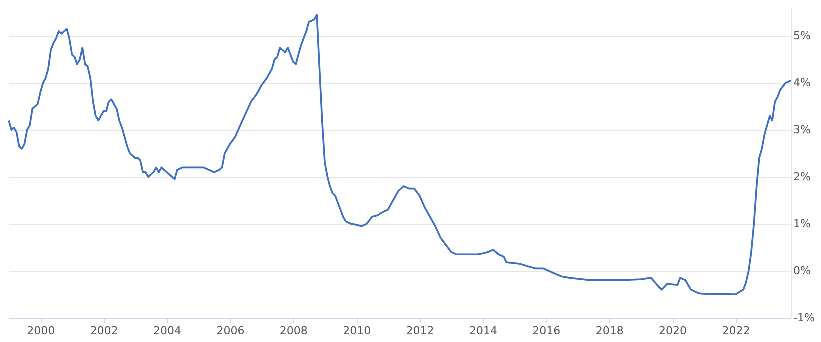 The width and height of the screenshot is (821, 342). I want to click on y-tick-label: 5%, so click(802, 36).